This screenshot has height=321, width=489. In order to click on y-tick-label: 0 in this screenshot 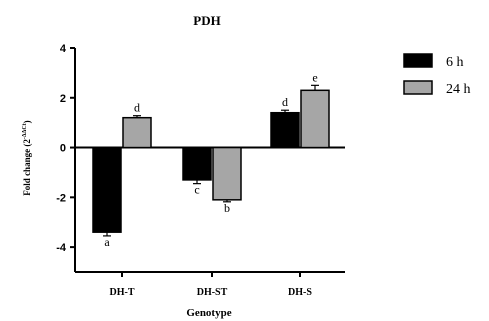, I will do `click(63, 149)`.